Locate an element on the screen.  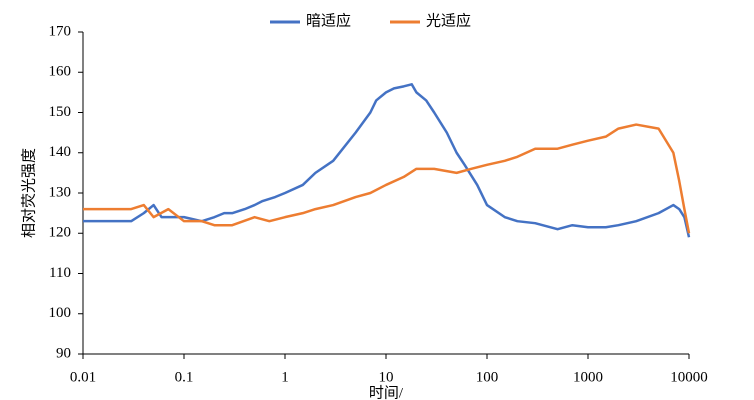
x-tick-label: 10 is located at coordinates (386, 377).